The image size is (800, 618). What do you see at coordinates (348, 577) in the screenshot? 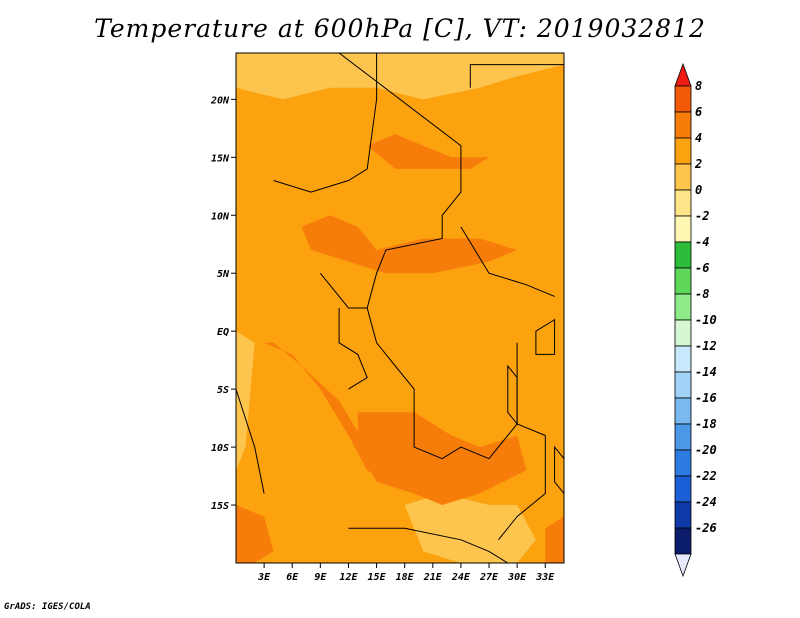
I see `lon-tick-label: 12E` at bounding box center [348, 577].